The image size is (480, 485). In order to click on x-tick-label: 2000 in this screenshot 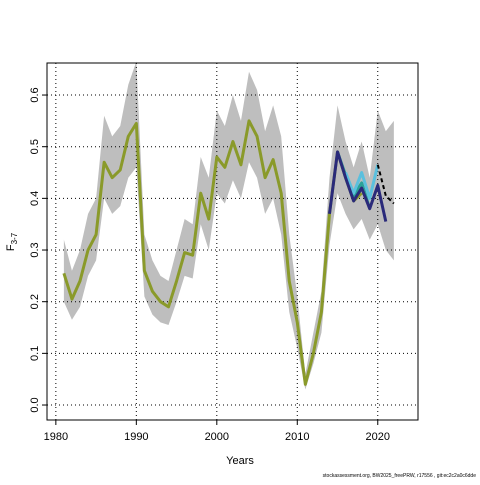, I will do `click(217, 437)`.